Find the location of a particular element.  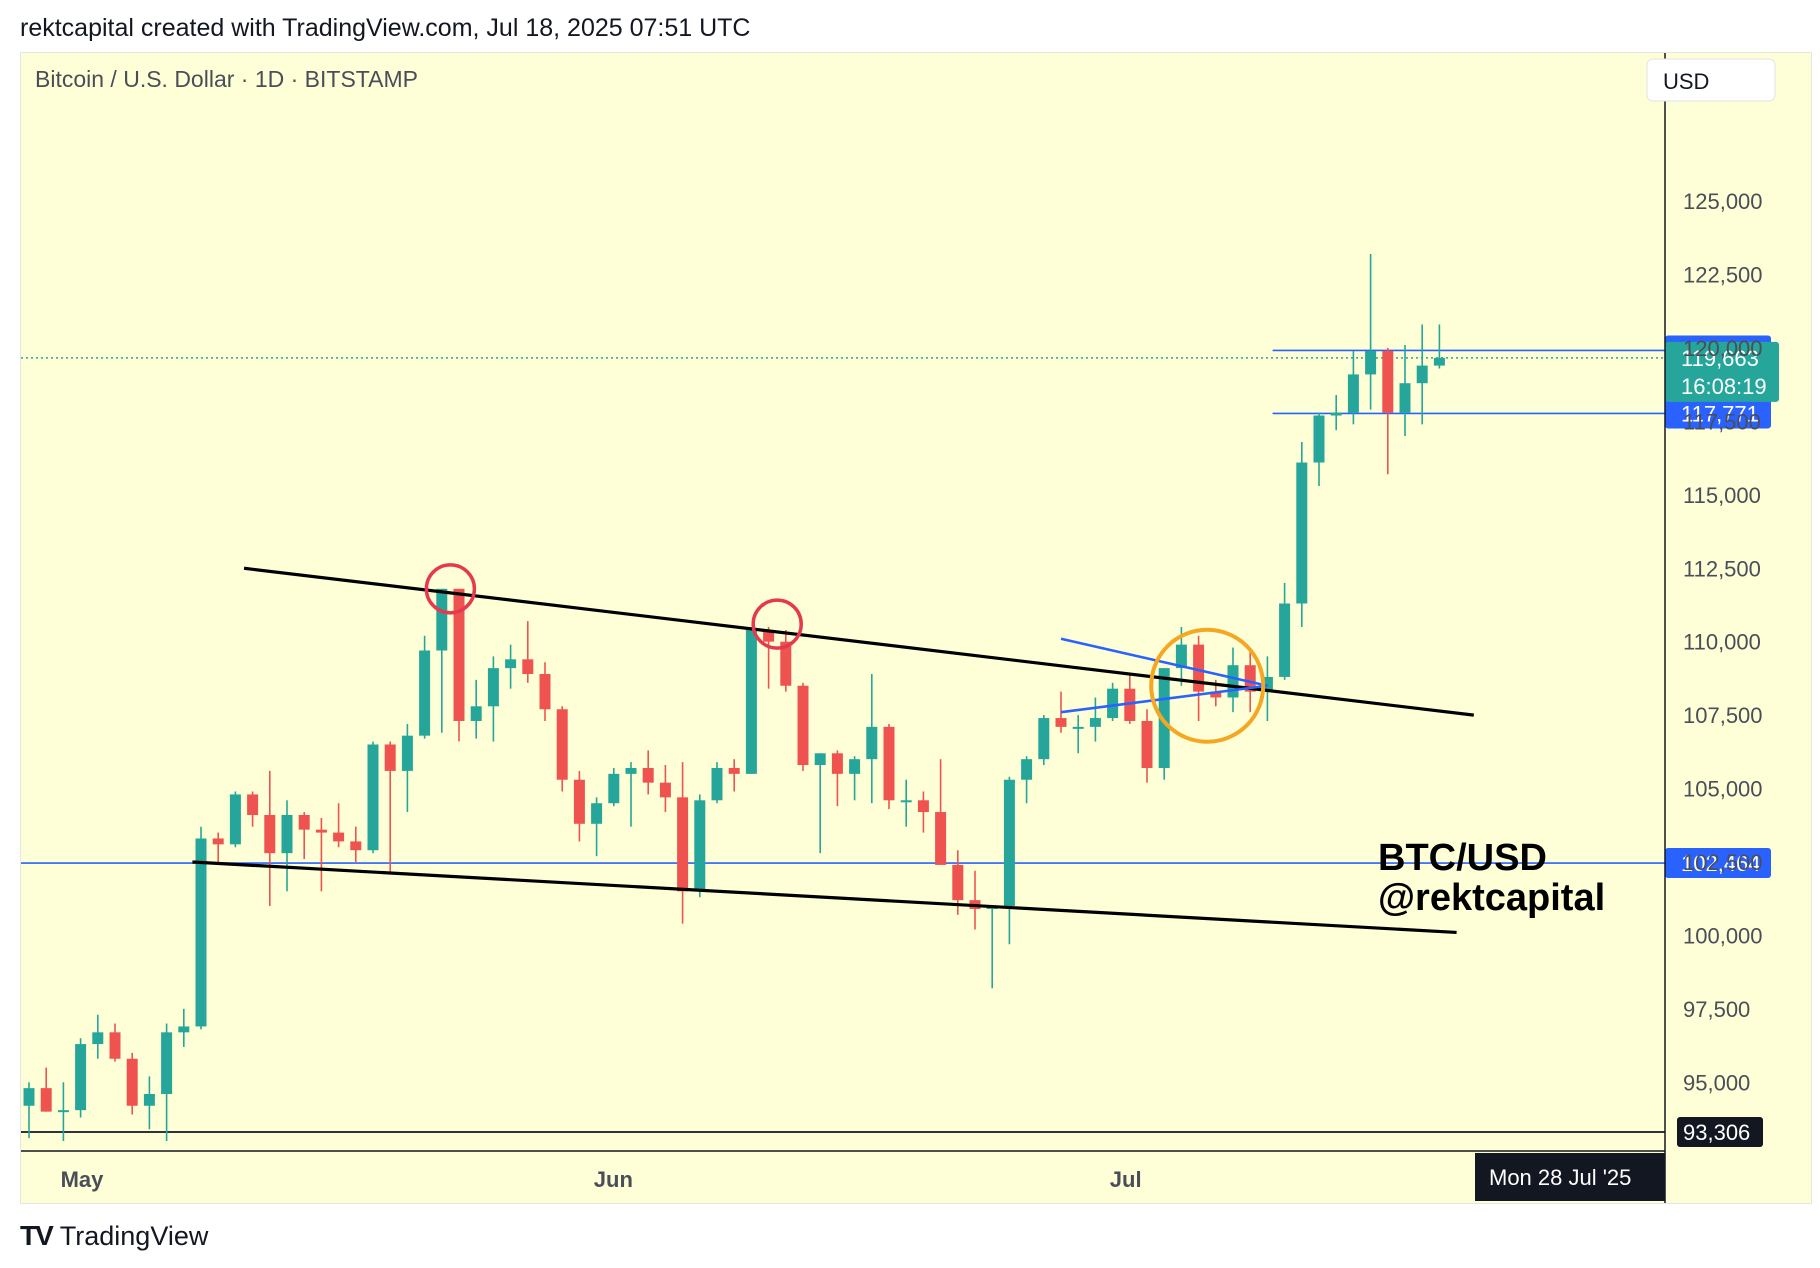

y-tick-label: 107,500 is located at coordinates (1723, 715).